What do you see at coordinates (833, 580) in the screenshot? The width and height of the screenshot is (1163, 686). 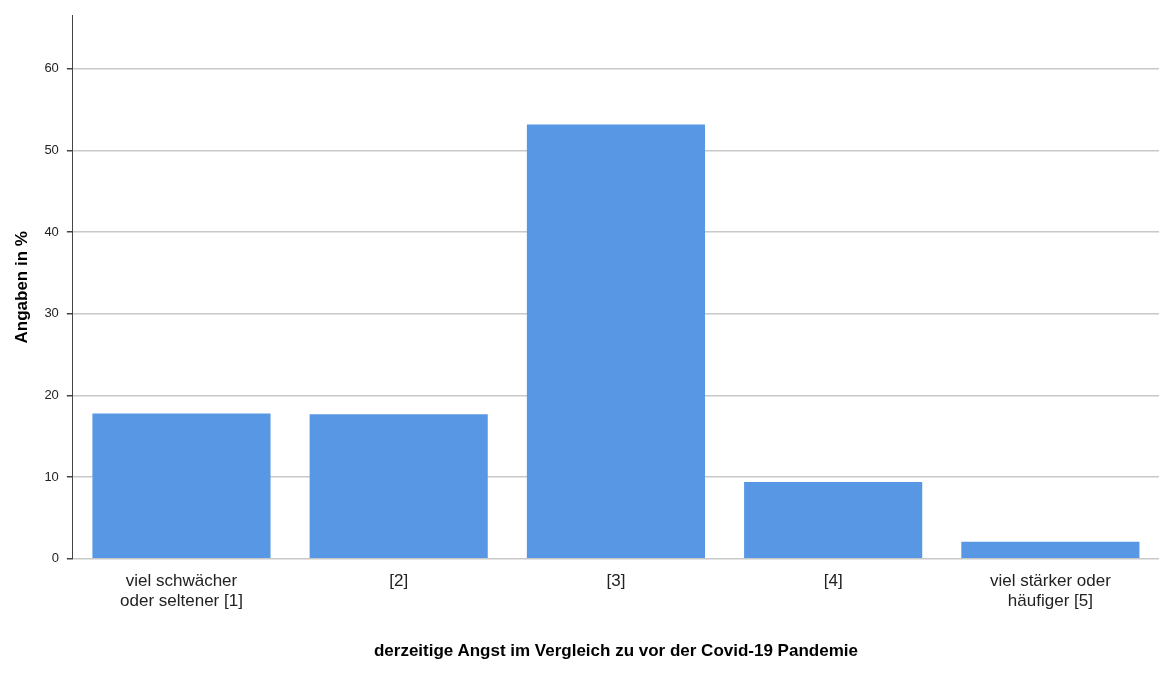 I see `x-tick-label: [4]` at bounding box center [833, 580].